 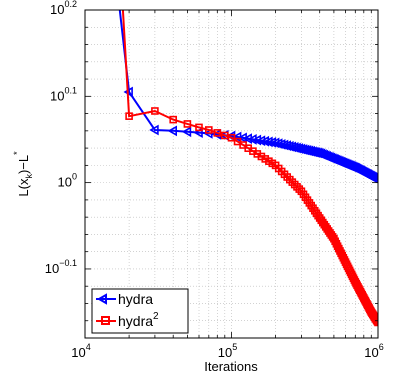 I want to click on legend-box, so click(x=140, y=311).